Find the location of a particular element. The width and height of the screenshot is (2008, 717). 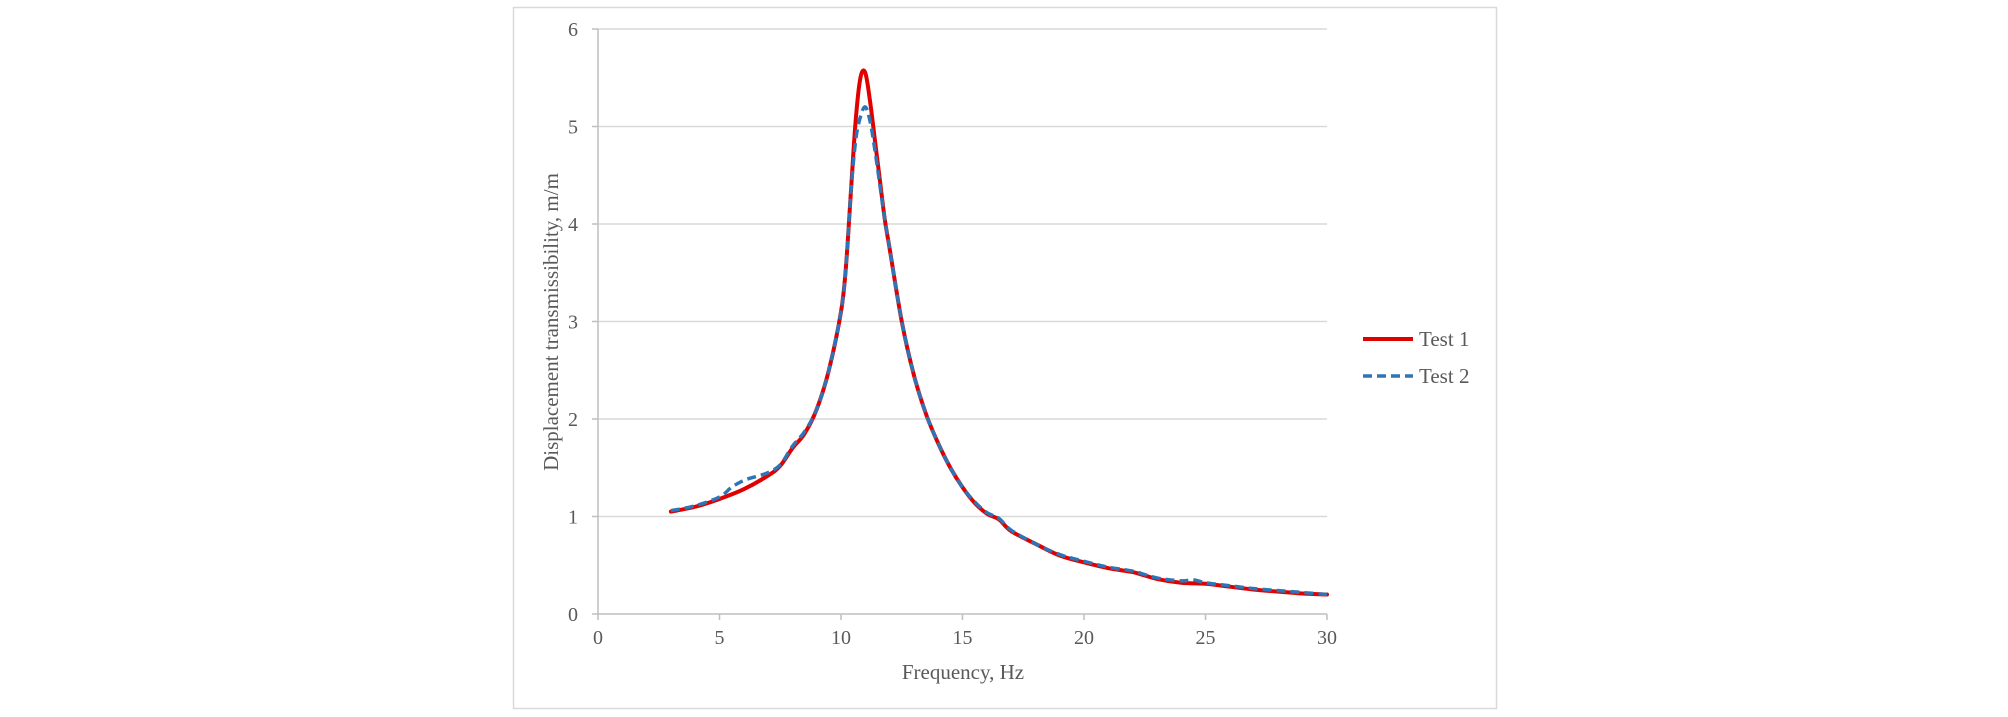

y-tick-label-1: 1 is located at coordinates (573, 518).